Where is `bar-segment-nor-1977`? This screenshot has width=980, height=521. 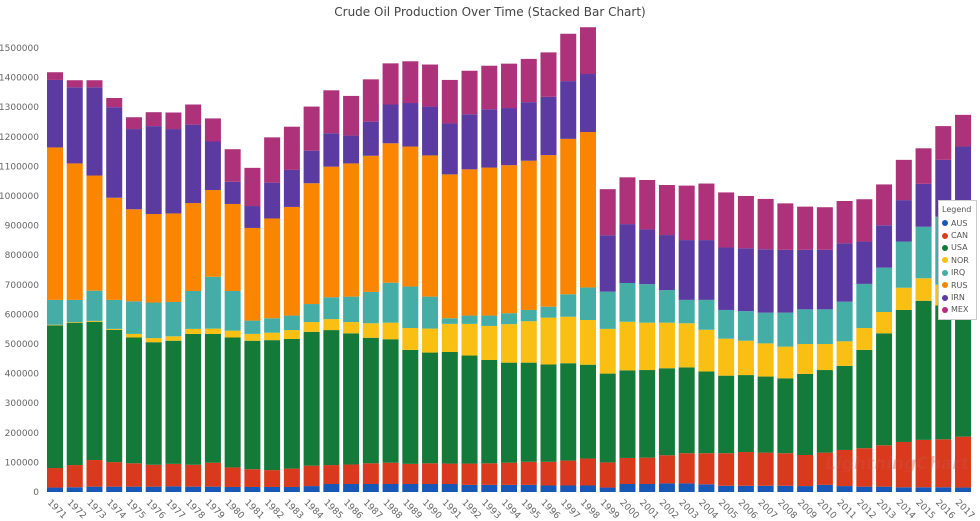
bar-segment-nor-1977 is located at coordinates (173, 338).